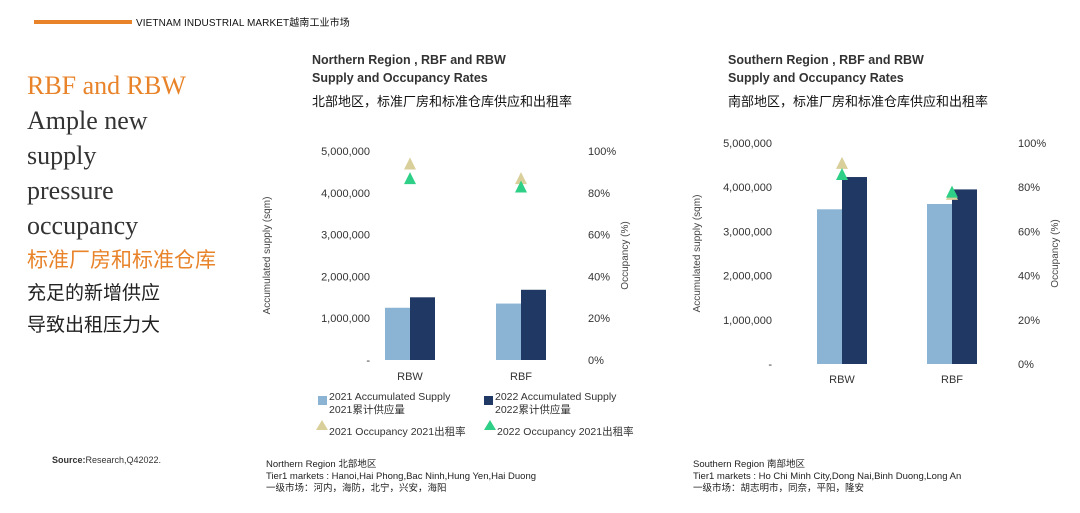 The width and height of the screenshot is (1080, 513). I want to click on summary-line: supply, so click(62, 155).